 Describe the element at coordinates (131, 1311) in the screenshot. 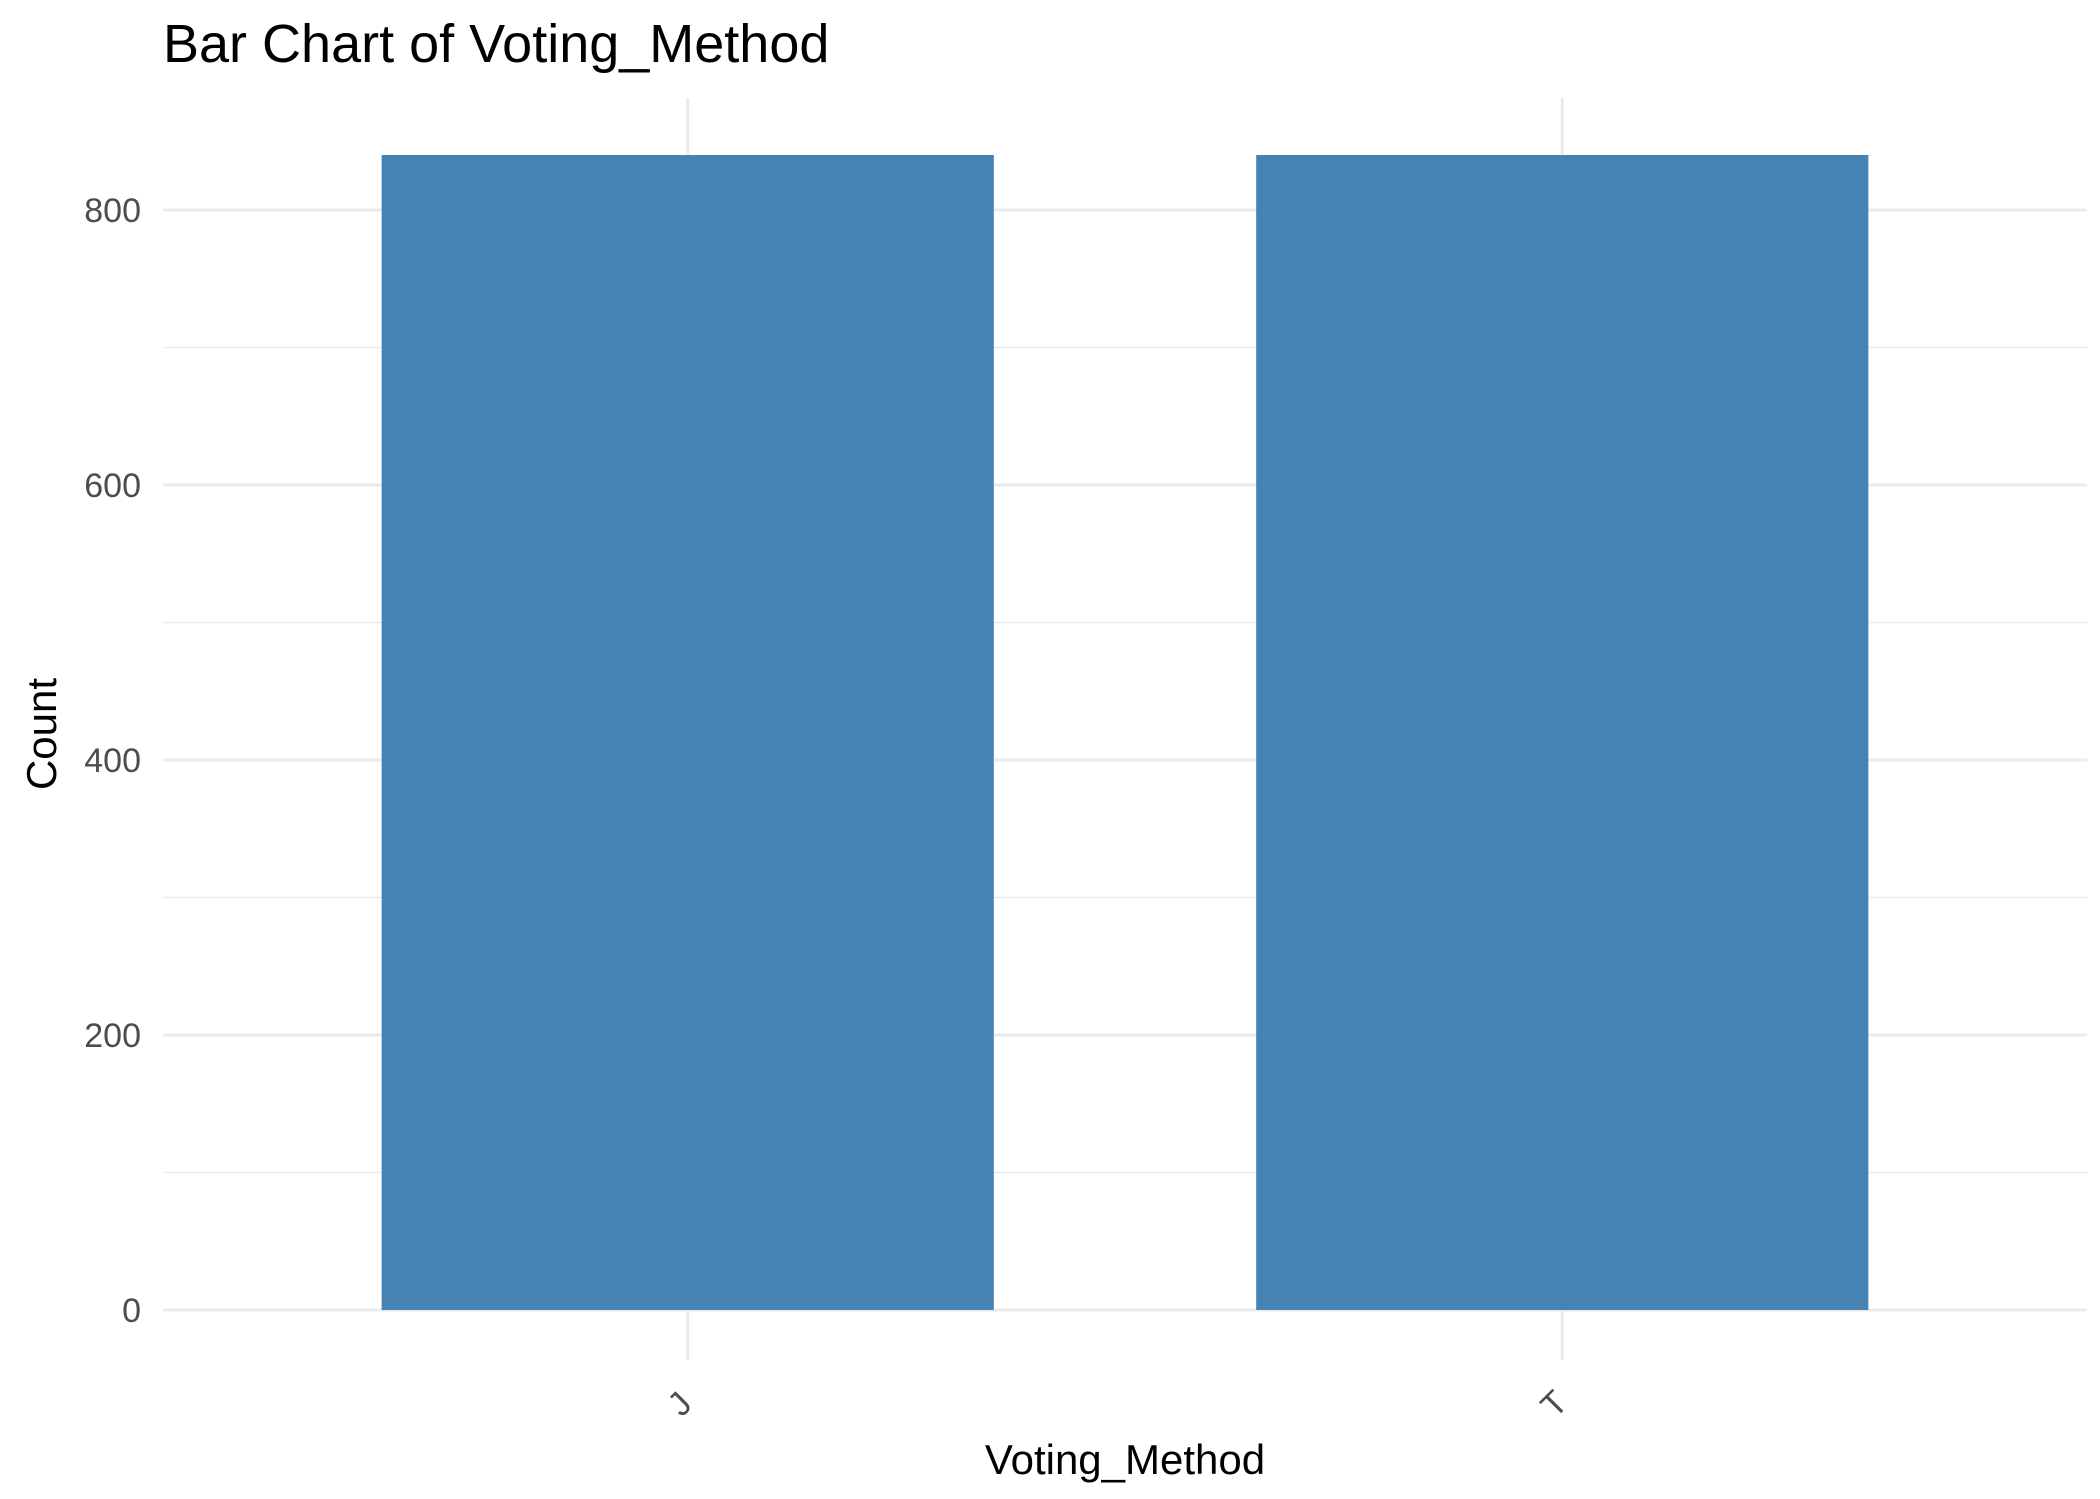

I see `y-tick-label: 0` at that location.